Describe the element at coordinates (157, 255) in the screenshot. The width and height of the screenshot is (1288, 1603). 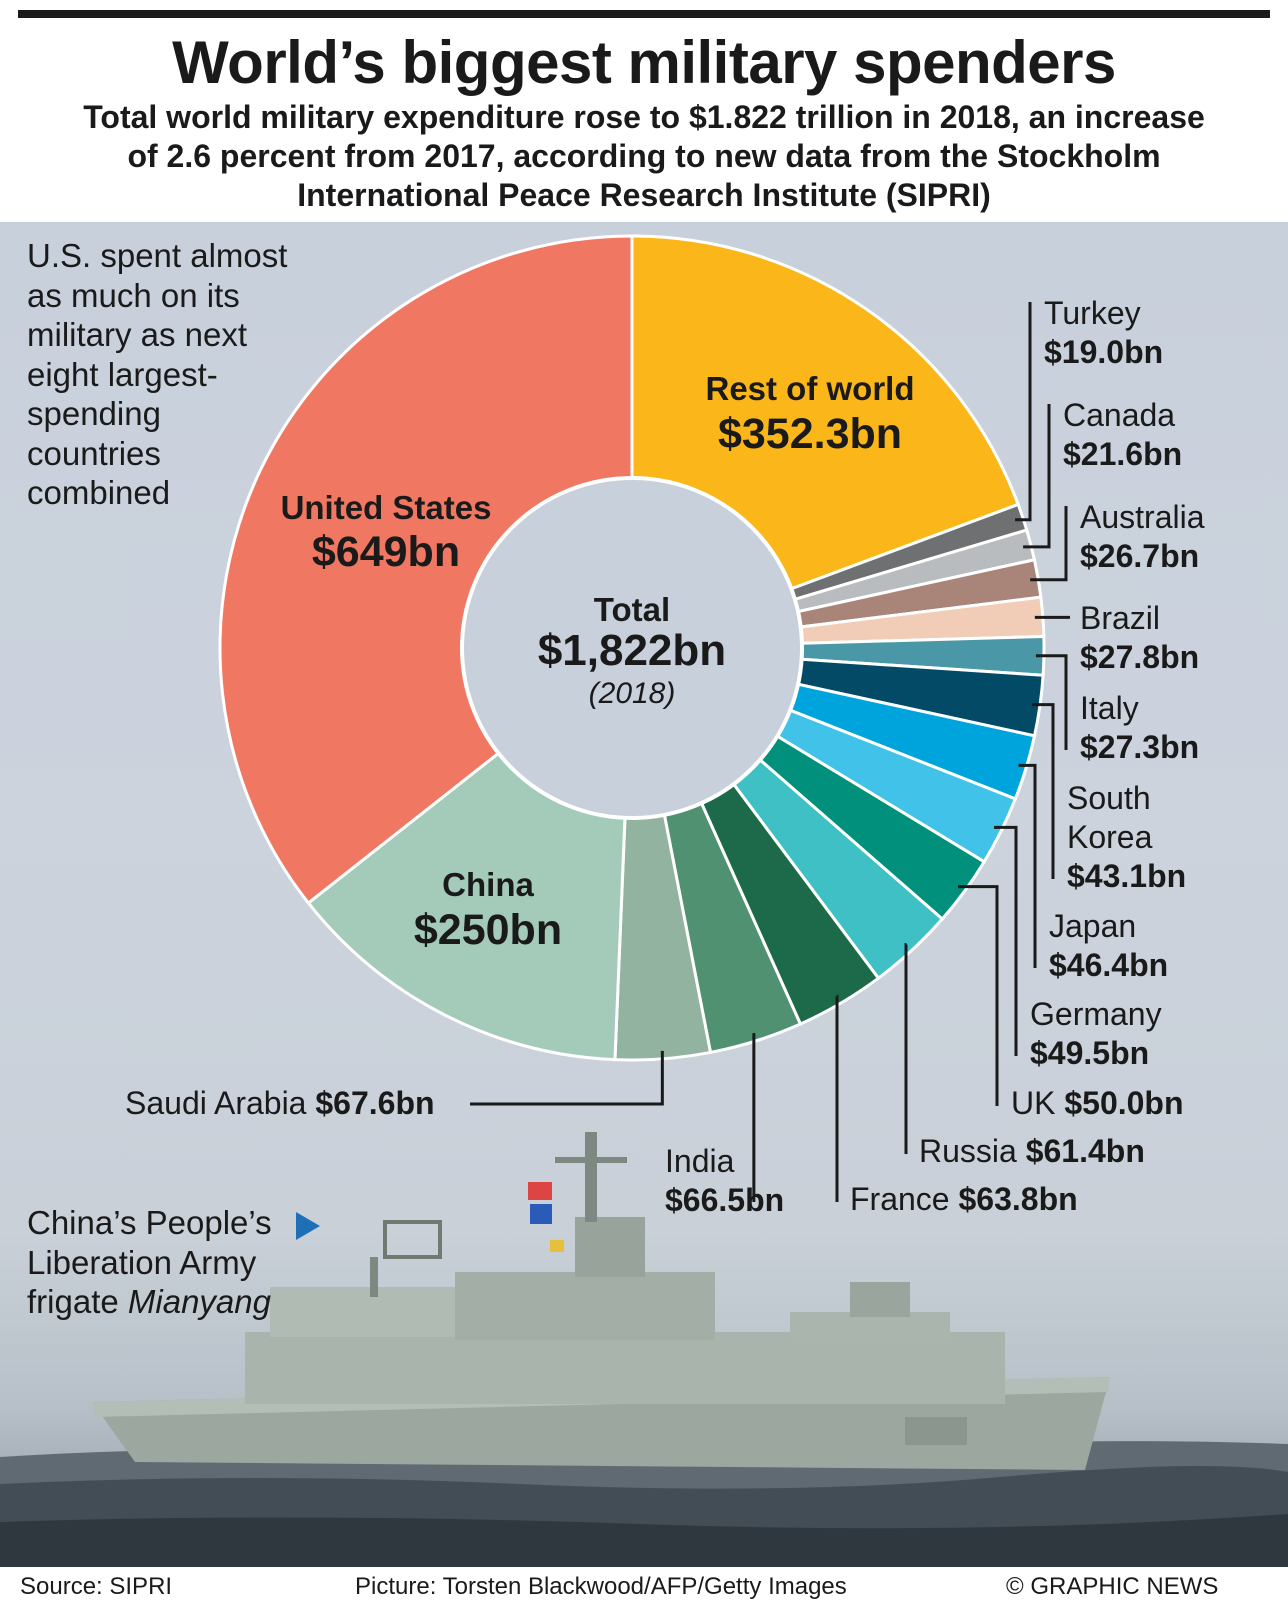
I see `note-line: U.S. spent almost` at that location.